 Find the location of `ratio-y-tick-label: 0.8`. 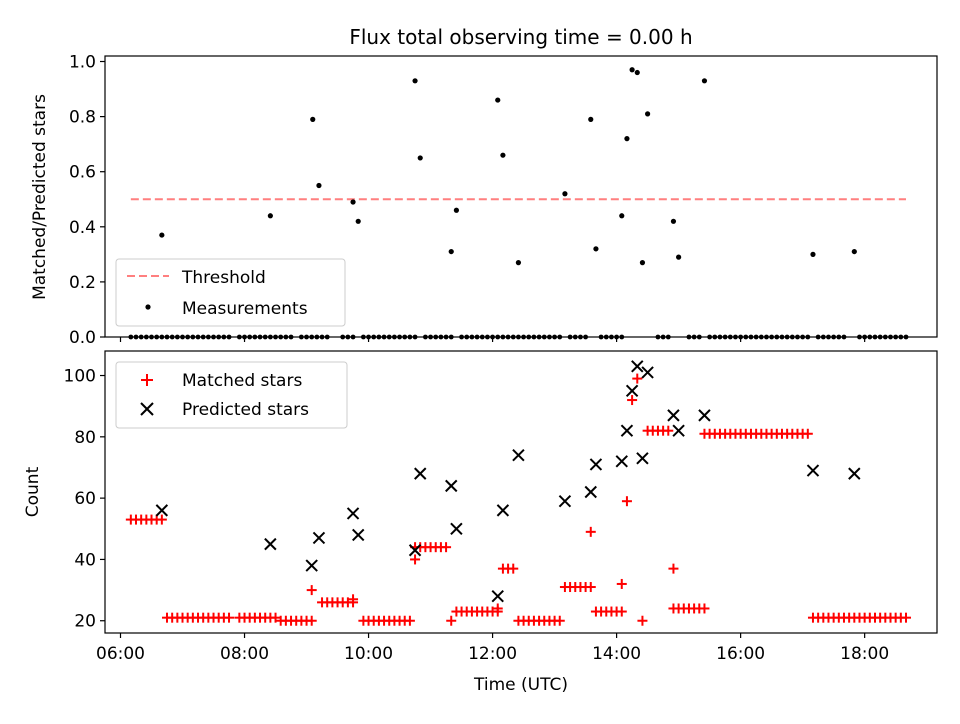

ratio-y-tick-label: 0.8 is located at coordinates (82, 118).